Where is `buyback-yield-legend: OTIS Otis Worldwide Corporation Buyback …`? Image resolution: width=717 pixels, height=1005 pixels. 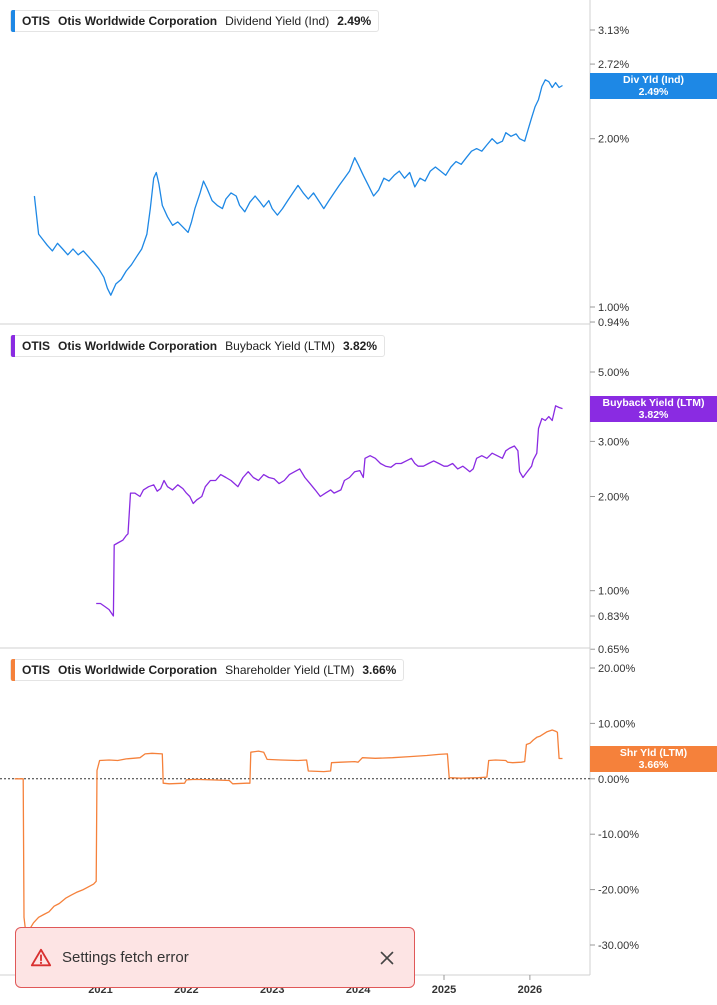 buyback-yield-legend: OTIS Otis Worldwide Corporation Buyback … is located at coordinates (197, 346).